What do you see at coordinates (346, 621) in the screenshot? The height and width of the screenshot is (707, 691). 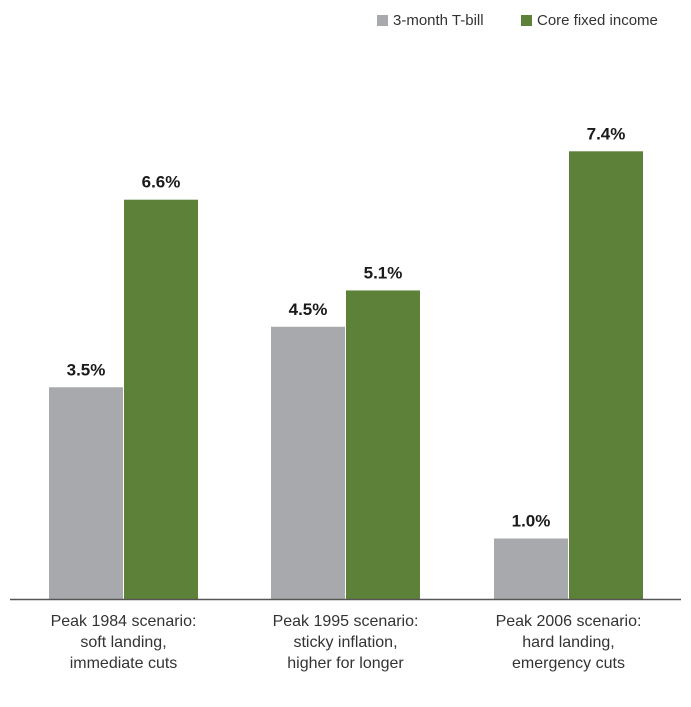 I see `category-label-2-line-1: Peak 1995 scenario:` at bounding box center [346, 621].